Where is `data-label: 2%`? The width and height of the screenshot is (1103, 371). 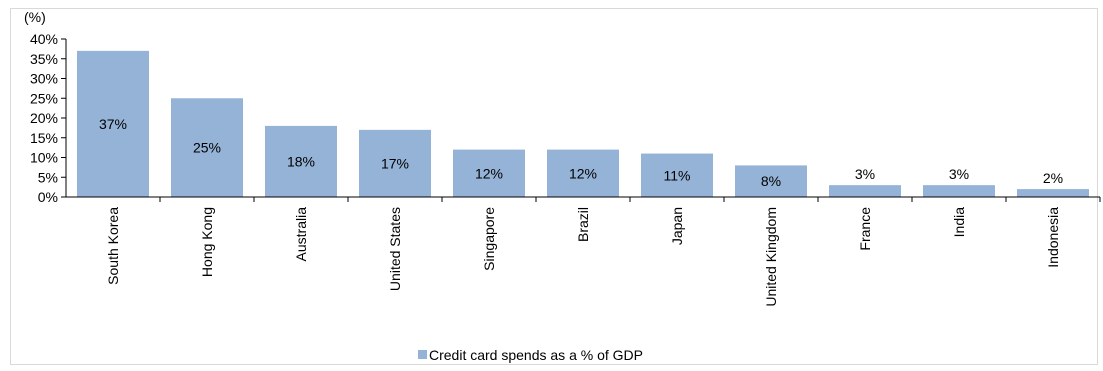 data-label: 2% is located at coordinates (1053, 178).